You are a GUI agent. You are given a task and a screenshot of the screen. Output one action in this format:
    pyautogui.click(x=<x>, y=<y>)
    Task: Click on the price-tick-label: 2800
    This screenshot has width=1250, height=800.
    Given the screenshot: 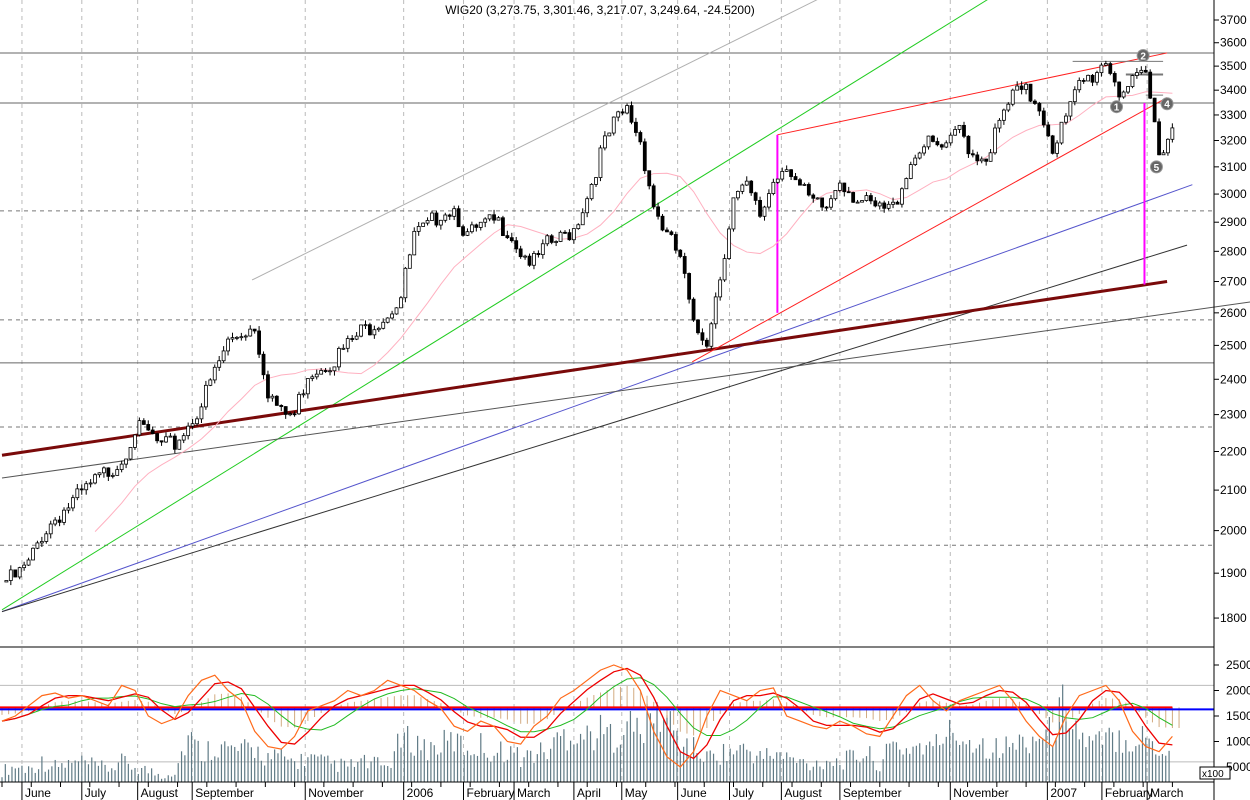 What is the action you would take?
    pyautogui.click(x=1233, y=251)
    